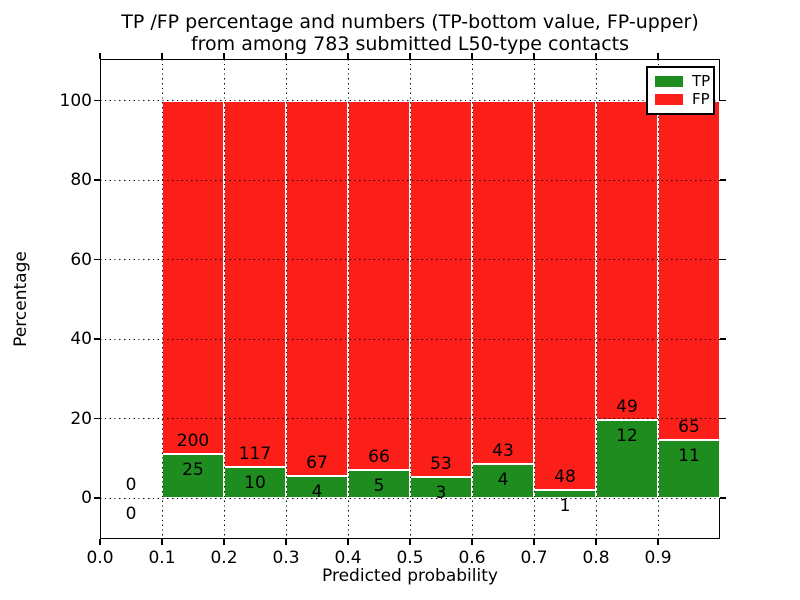 This screenshot has width=800, height=600. What do you see at coordinates (224, 558) in the screenshot?
I see `x-tick-label: 0.2` at bounding box center [224, 558].